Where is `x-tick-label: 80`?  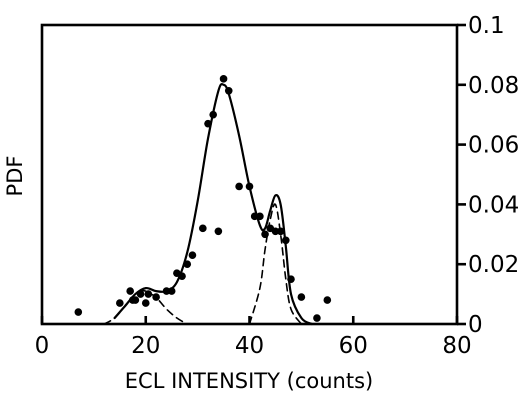
x-tick-label: 80 is located at coordinates (456, 346).